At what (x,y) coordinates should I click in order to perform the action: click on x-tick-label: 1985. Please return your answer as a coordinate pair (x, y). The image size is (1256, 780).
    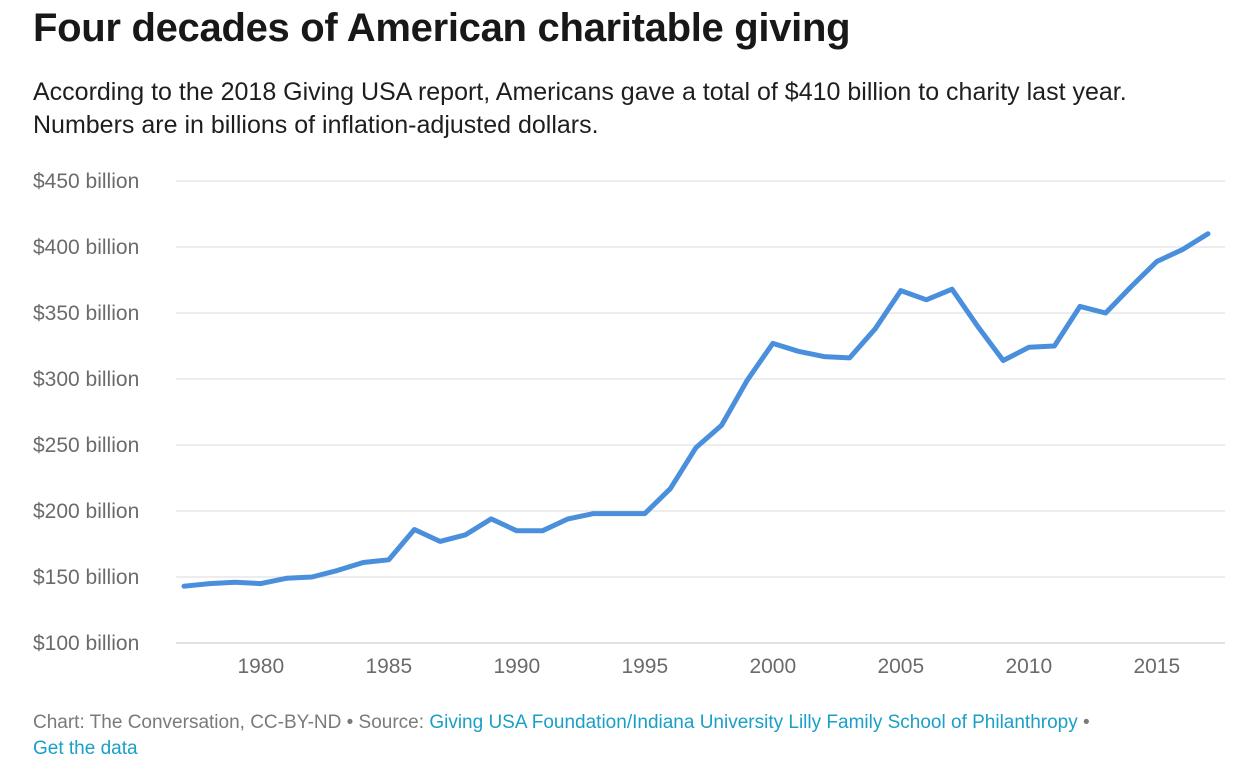
    Looking at the image, I should click on (388, 666).